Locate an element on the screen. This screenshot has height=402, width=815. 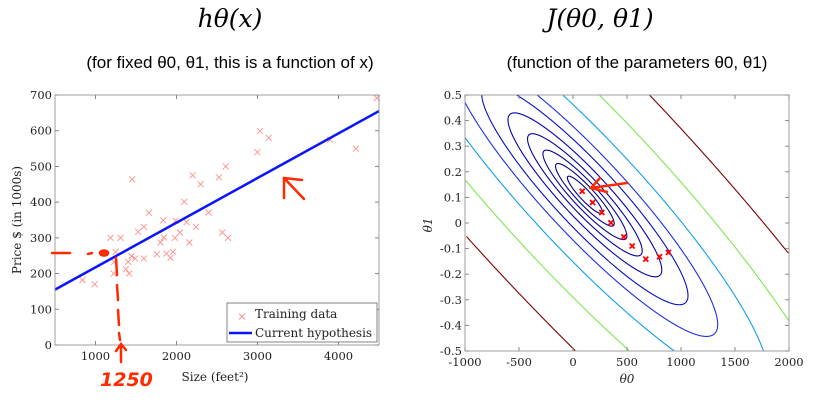
y-tick-label: 0.4 is located at coordinates (453, 121).